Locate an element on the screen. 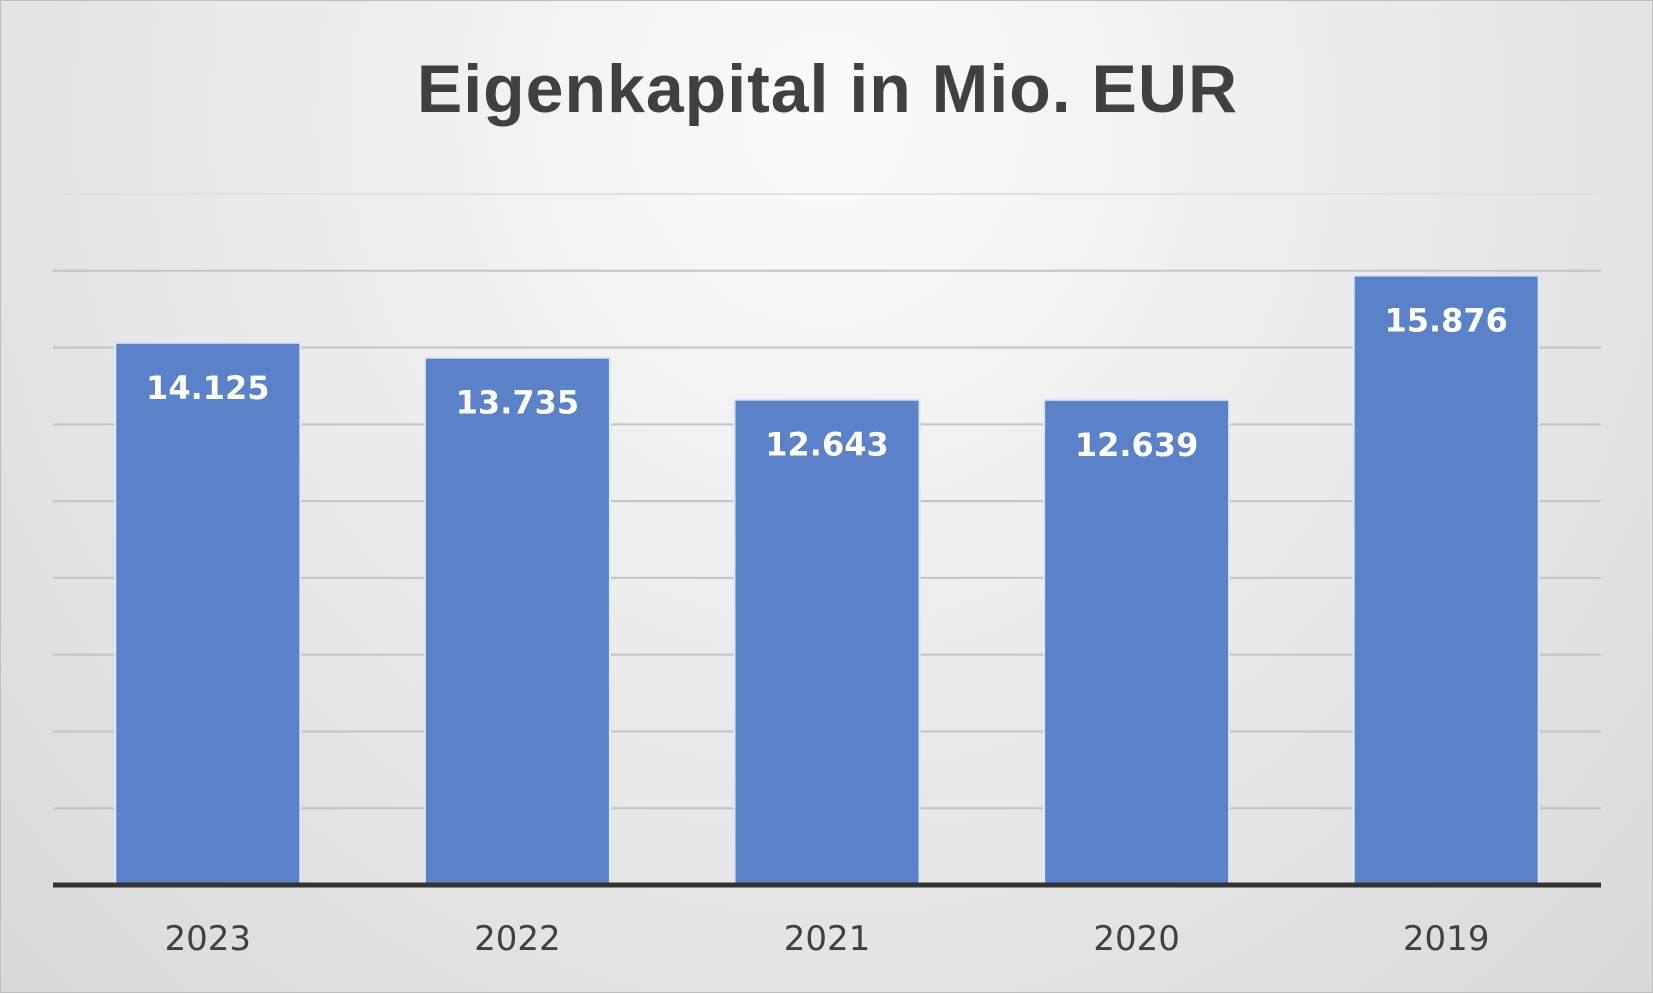 This screenshot has height=994, width=1653. x-tick-label-2023: 2023 is located at coordinates (208, 939).